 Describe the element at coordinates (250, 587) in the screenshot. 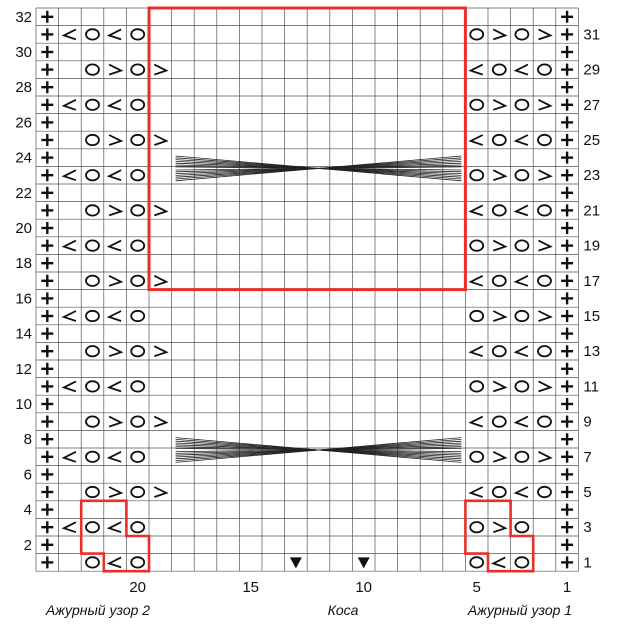

I see `column-label: 15` at that location.